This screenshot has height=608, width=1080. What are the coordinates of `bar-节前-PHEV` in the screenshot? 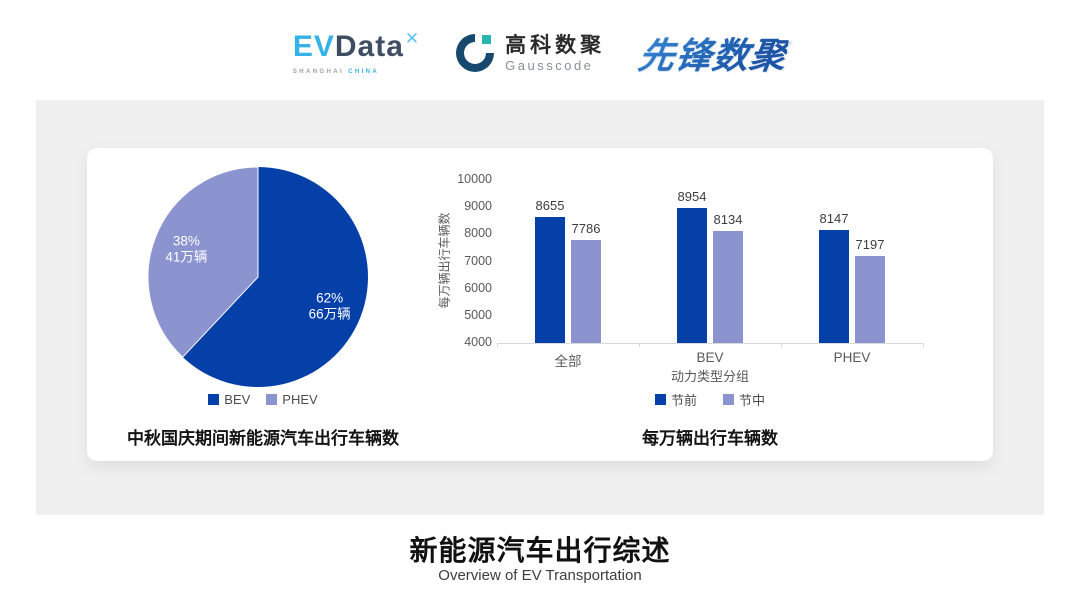 It's located at (834, 286).